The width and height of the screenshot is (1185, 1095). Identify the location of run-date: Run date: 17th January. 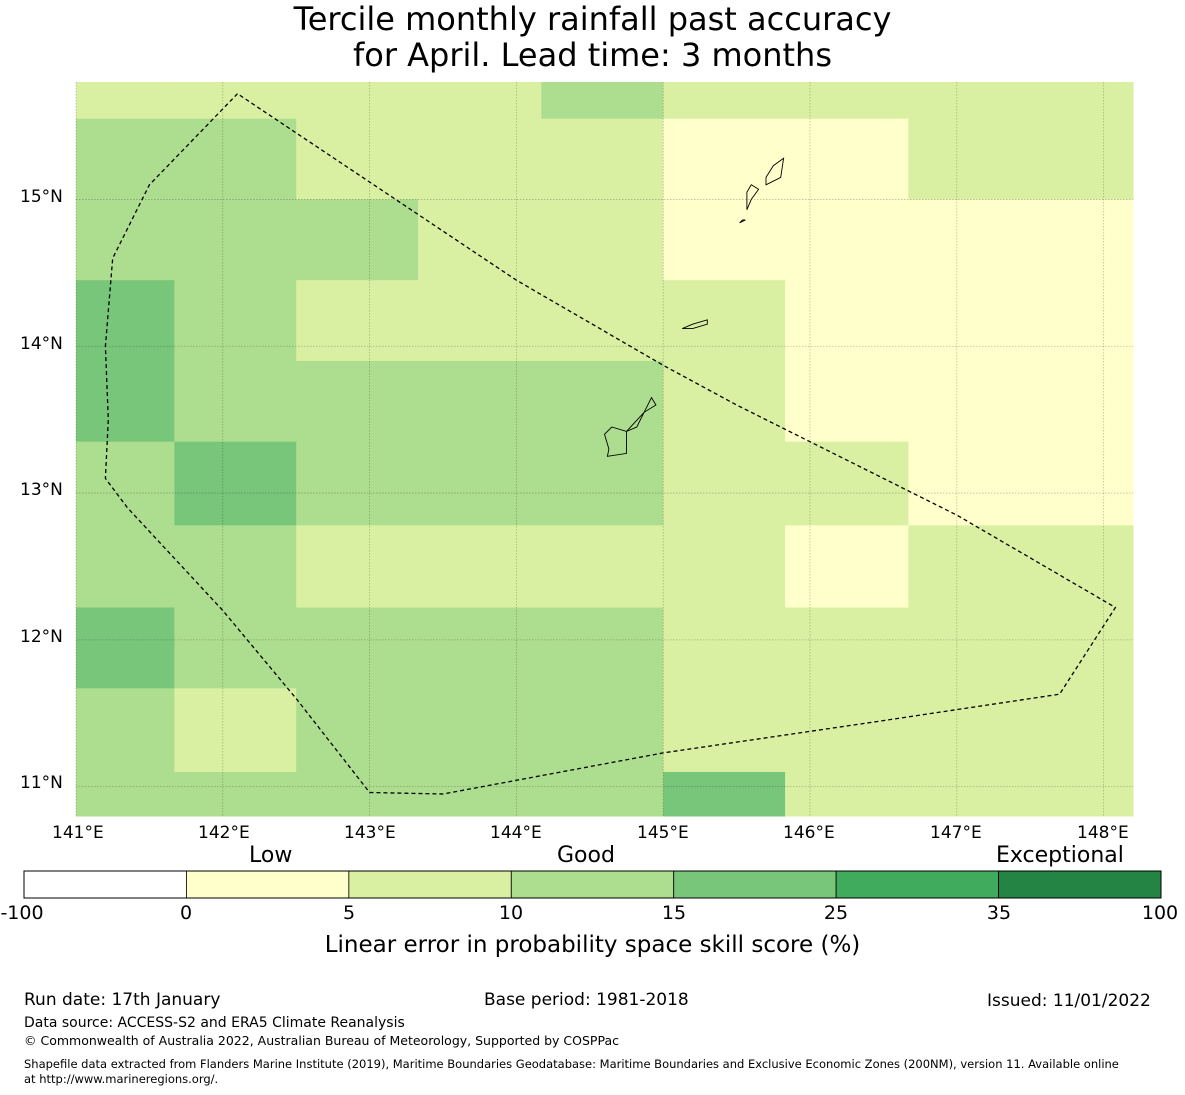
(122, 1000).